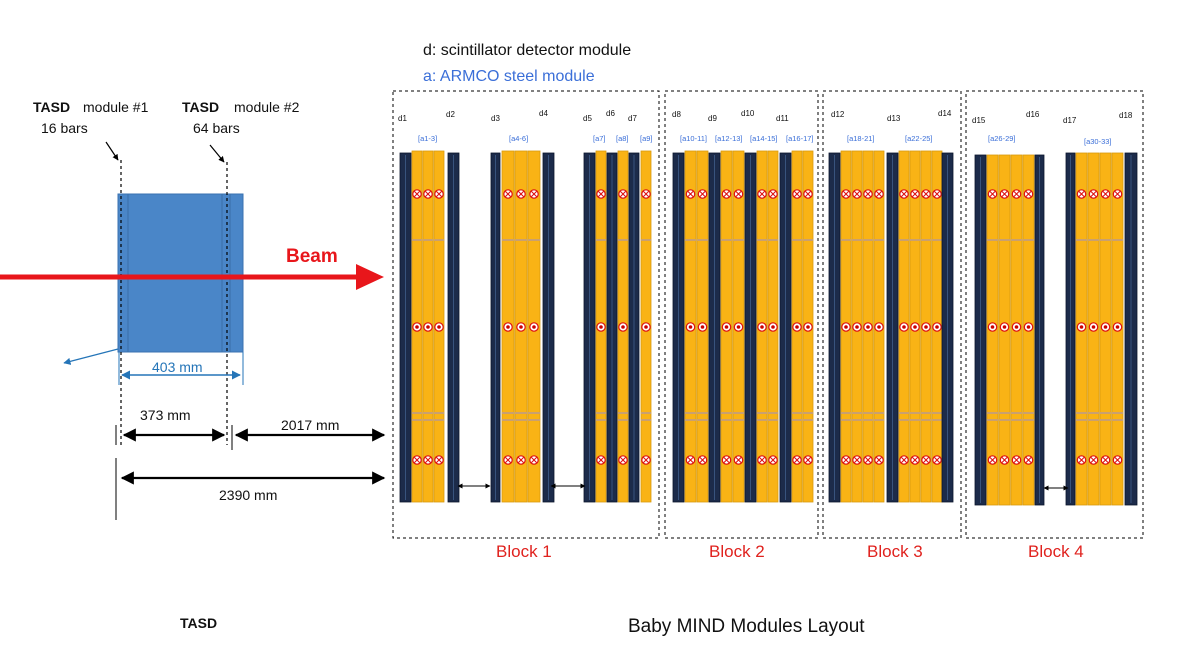 The width and height of the screenshot is (1194, 649). Describe the element at coordinates (737, 551) in the screenshot. I see `block-2-label: Block 2` at that location.